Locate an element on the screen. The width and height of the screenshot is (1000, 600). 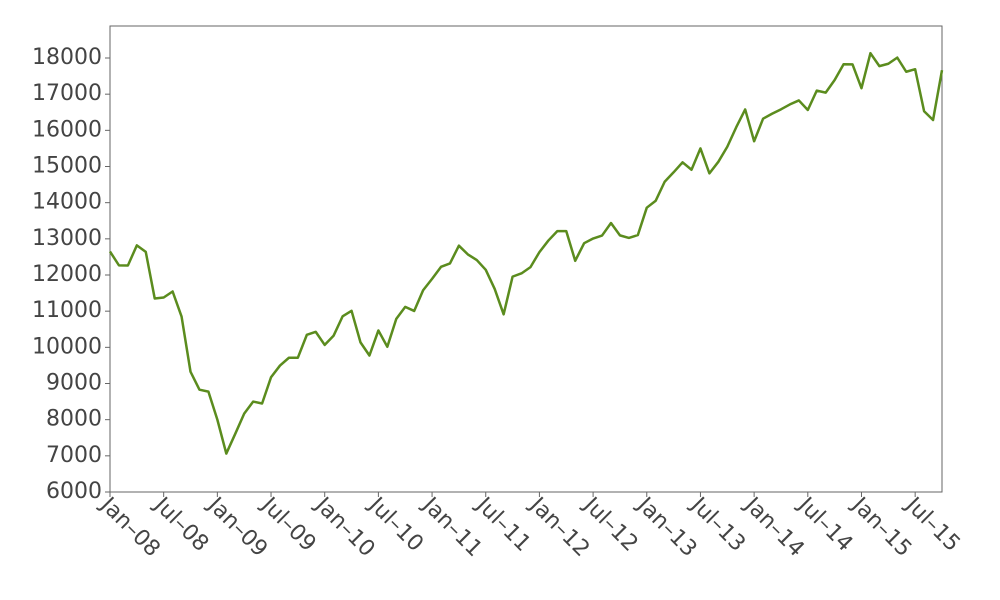
y-tick-label: 15000 is located at coordinates (67, 166).